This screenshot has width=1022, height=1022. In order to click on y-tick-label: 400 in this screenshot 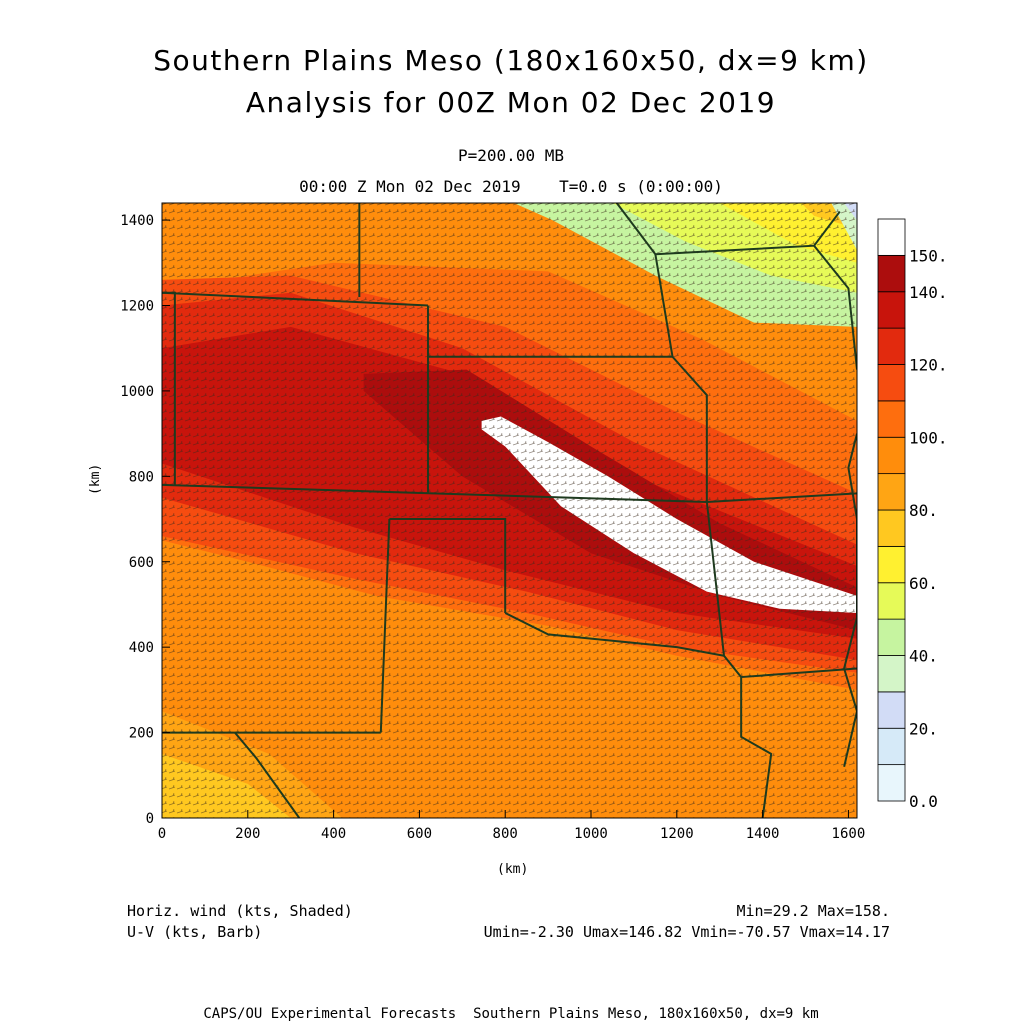, I will do `click(141, 648)`.